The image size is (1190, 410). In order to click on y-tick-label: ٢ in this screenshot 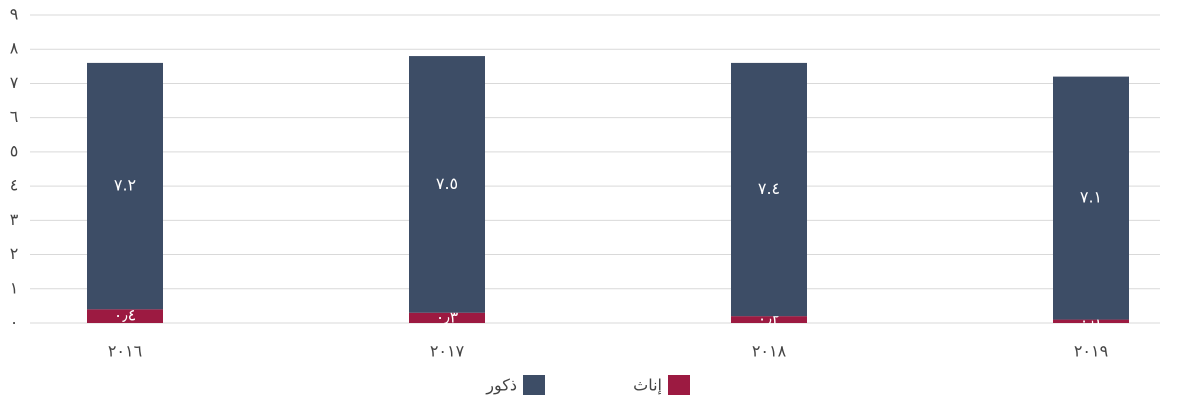, I will do `click(14, 253)`.